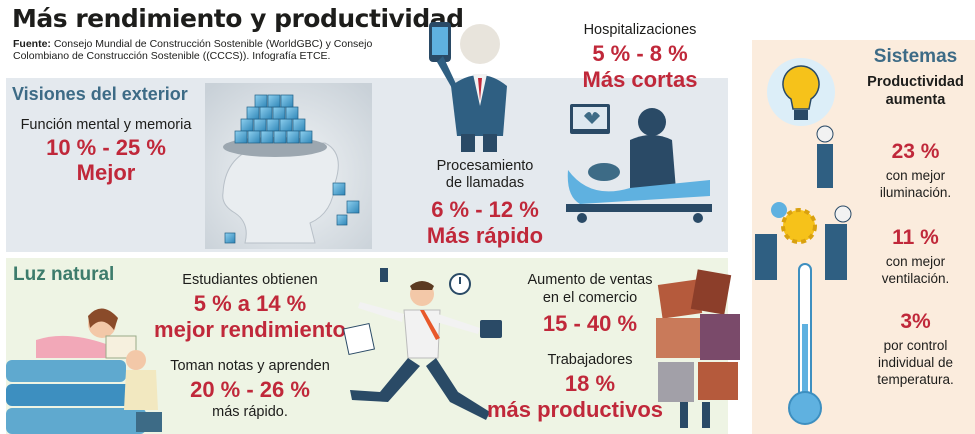 This screenshot has width=975, height=434. What do you see at coordinates (250, 366) in the screenshot?
I see `notas-label: Toman notas y aprenden` at bounding box center [250, 366].